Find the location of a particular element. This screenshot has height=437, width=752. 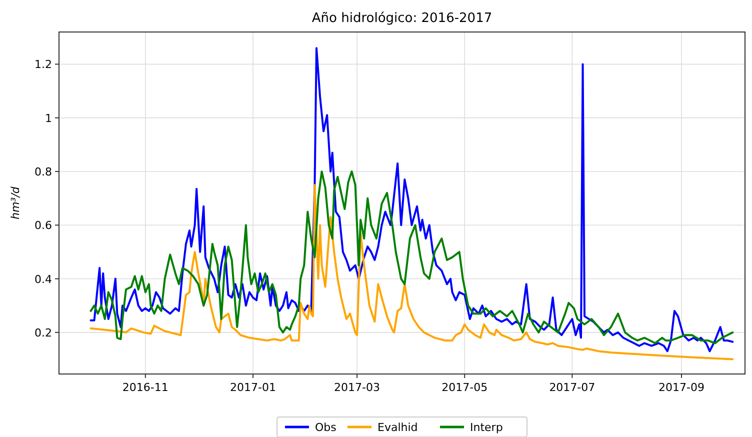

y-tick-label: 0.2 is located at coordinates (43, 333).